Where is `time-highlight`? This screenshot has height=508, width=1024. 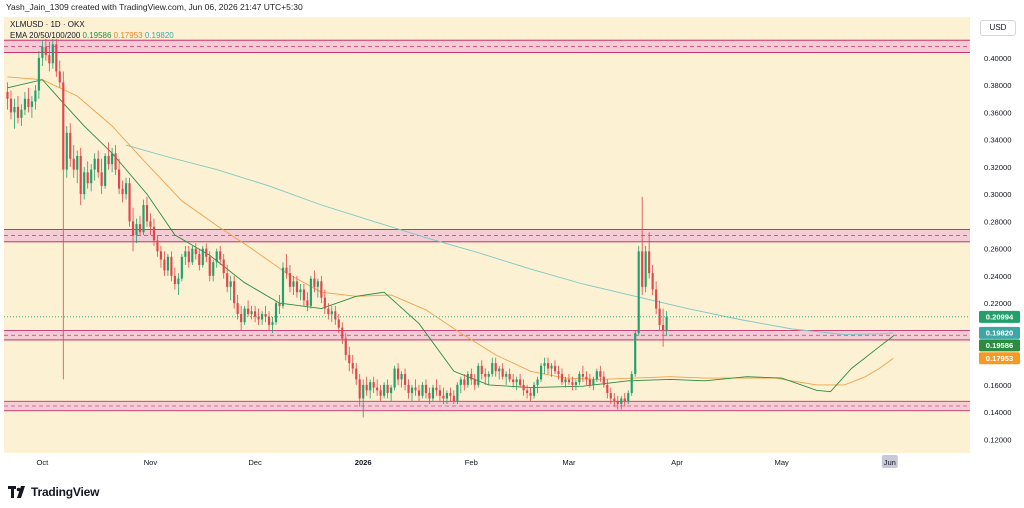 time-highlight is located at coordinates (889, 461).